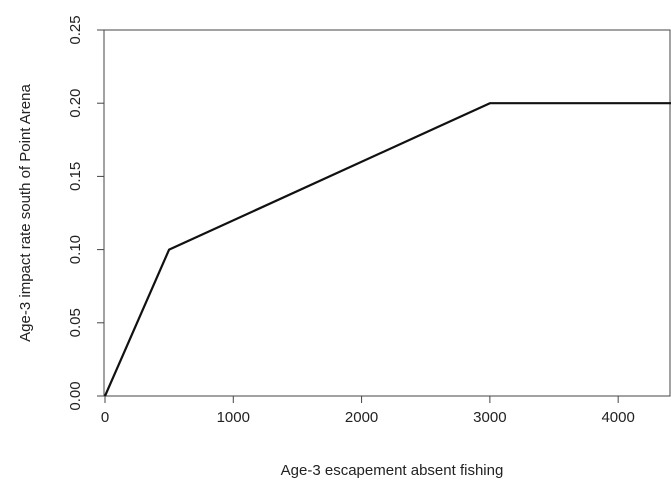  Describe the element at coordinates (392, 470) in the screenshot. I see `x-axis-title: Age-3 escapement absent fishing` at that location.